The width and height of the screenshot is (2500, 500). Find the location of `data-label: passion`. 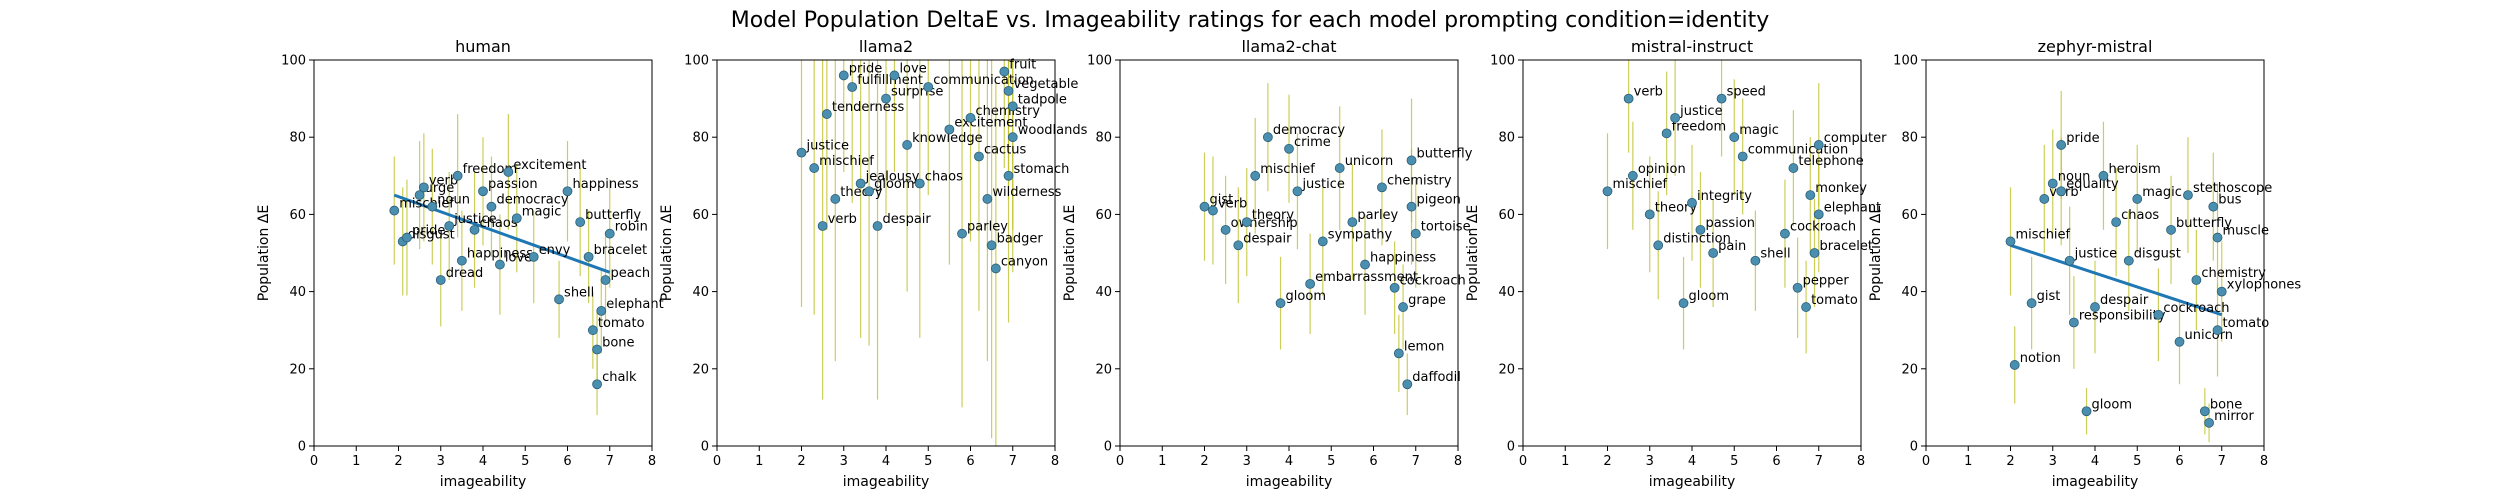

data-label: passion is located at coordinates (513, 184).